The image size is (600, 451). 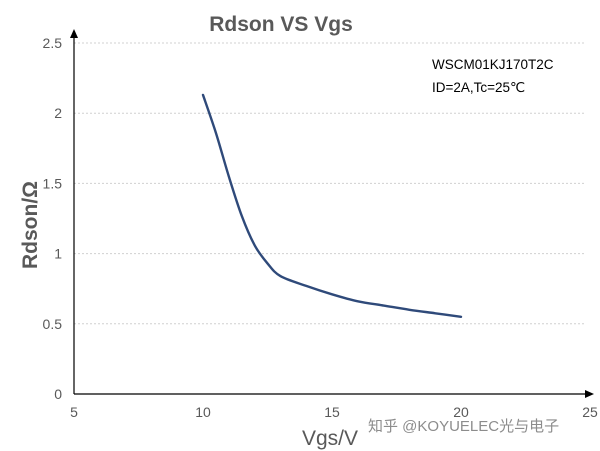 What do you see at coordinates (53, 218) in the screenshot?
I see `y-tick-labels: 0 0.5 1 1.5 2 2.5` at bounding box center [53, 218].